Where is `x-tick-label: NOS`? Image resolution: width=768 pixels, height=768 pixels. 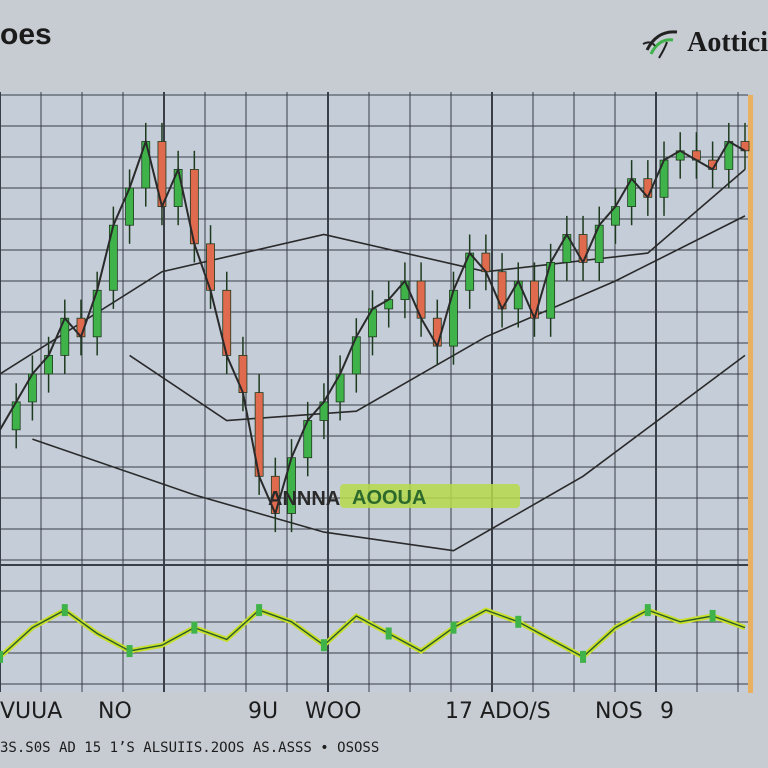 x-tick-label: NOS is located at coordinates (619, 711).